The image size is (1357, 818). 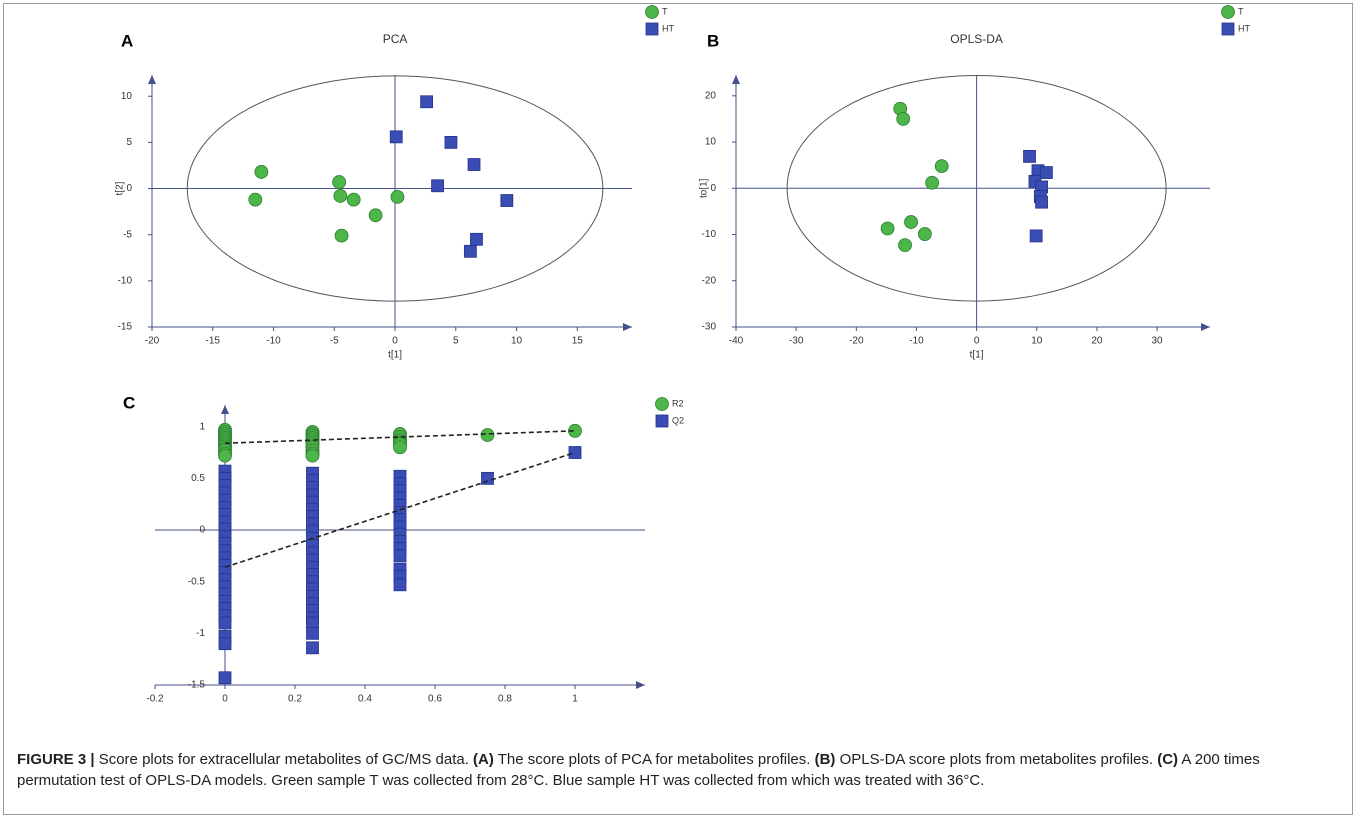 I want to click on y-tick-label: 1, so click(x=202, y=426).